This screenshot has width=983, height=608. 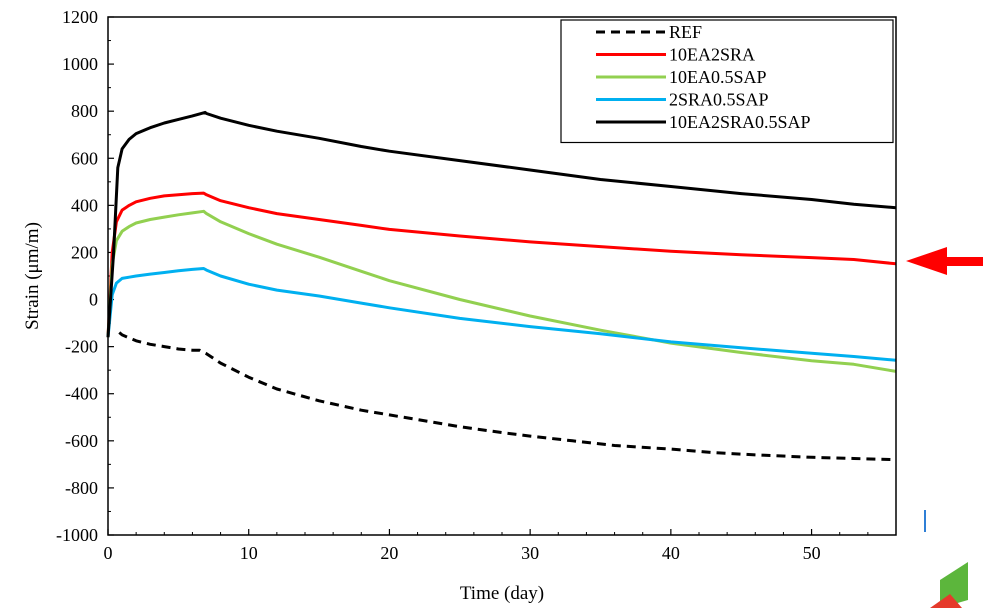 I want to click on x-axis-title: Time (day), so click(x=502, y=593).